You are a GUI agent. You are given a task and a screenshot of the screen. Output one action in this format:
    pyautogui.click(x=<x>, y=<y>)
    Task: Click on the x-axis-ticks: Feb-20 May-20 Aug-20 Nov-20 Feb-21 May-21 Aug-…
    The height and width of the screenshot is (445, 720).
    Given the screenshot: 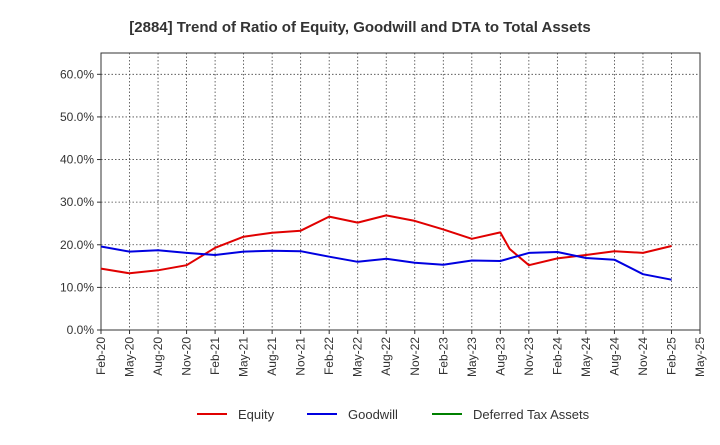 What is the action you would take?
    pyautogui.click(x=400, y=353)
    